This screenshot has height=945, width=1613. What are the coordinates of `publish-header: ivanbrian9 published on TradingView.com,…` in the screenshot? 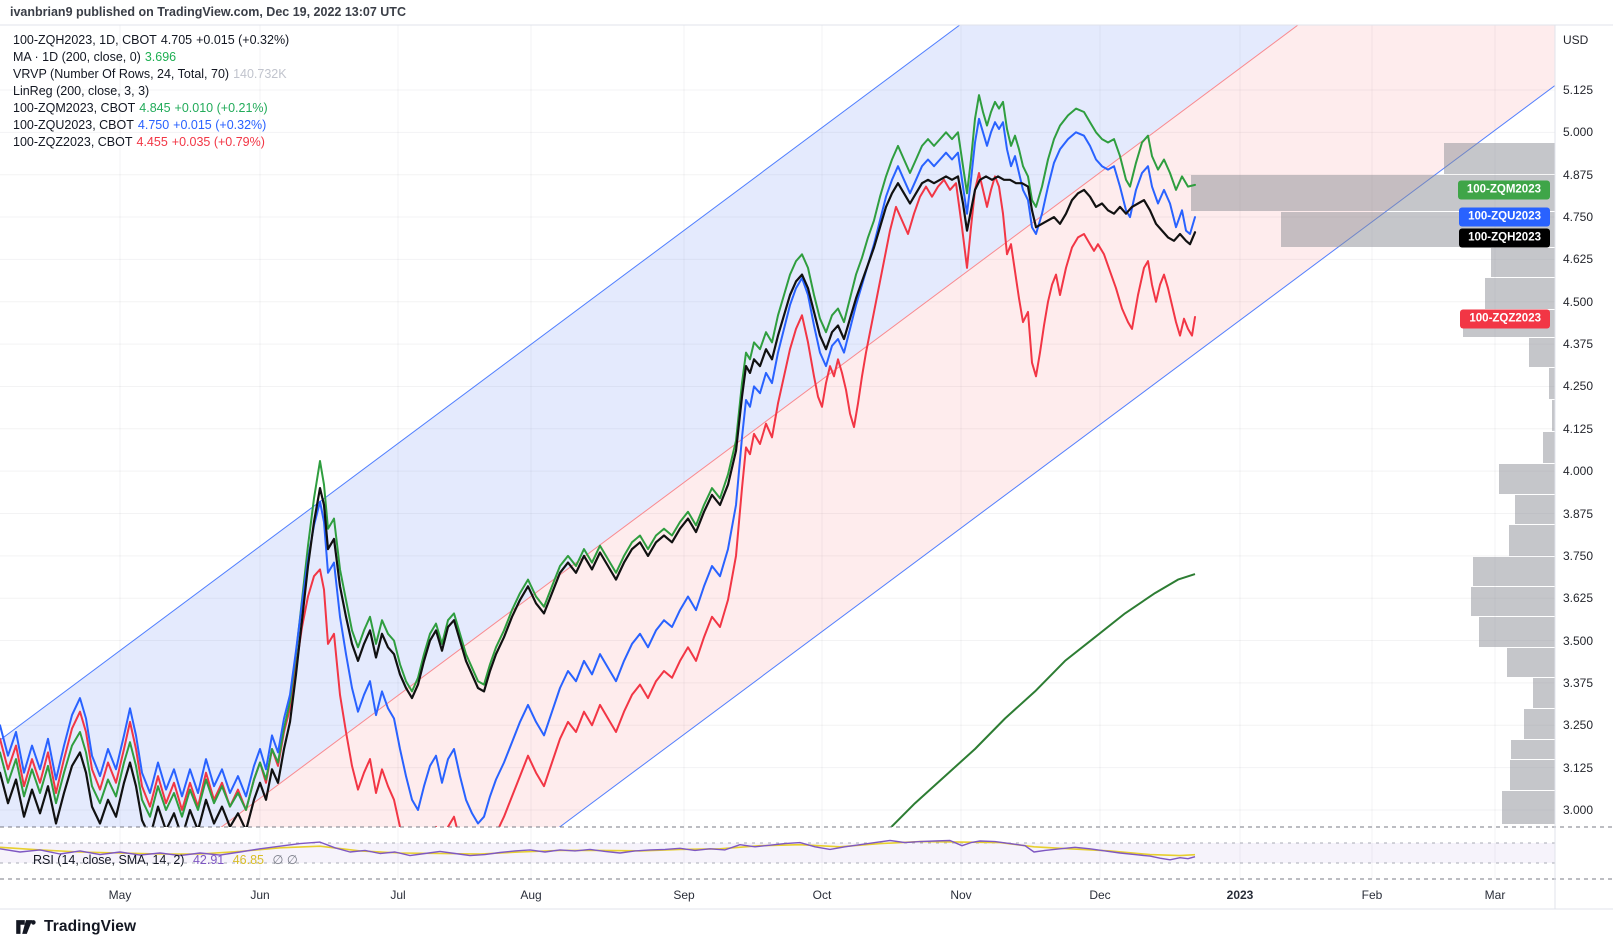 It's located at (208, 12).